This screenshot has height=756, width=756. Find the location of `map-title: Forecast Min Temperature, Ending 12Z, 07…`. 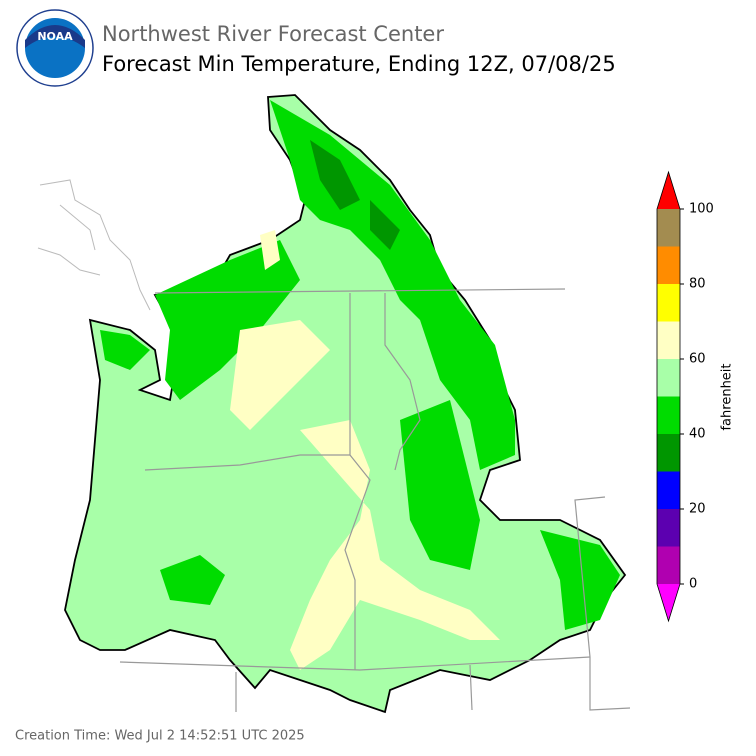

map-title: Forecast Min Temperature, Ending 12Z, 07… is located at coordinates (359, 64).